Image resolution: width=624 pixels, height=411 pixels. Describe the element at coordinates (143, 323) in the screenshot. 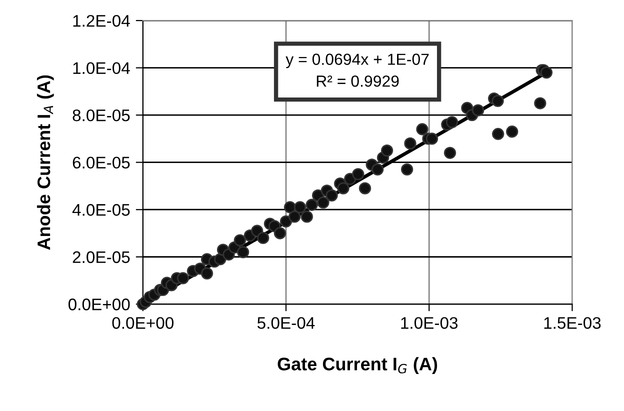

I see `x-tick-label: 0.0E+00` at that location.